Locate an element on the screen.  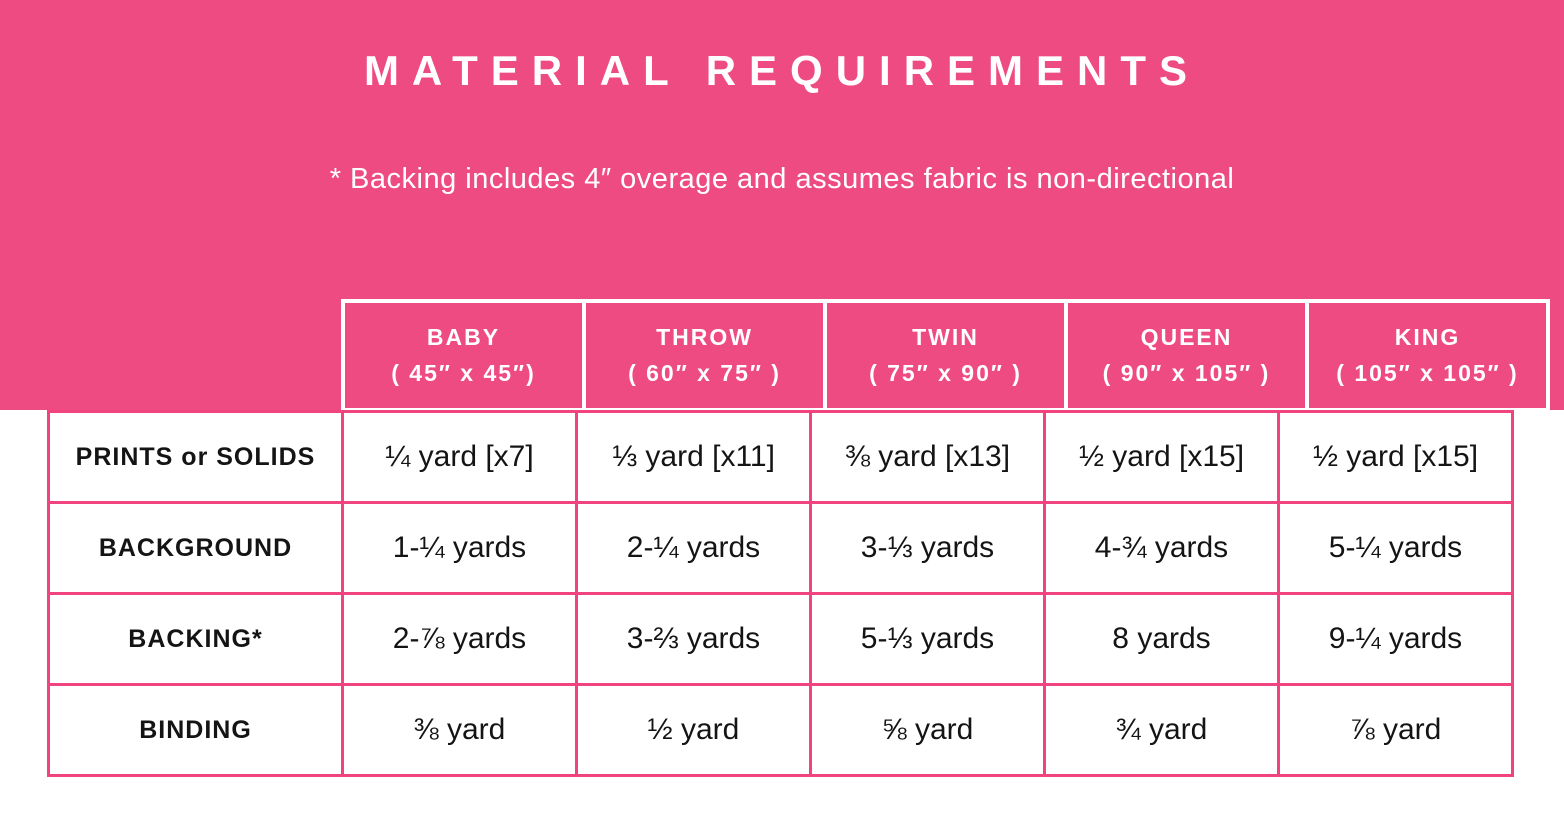
value-cell: ¾ yard is located at coordinates (1161, 730).